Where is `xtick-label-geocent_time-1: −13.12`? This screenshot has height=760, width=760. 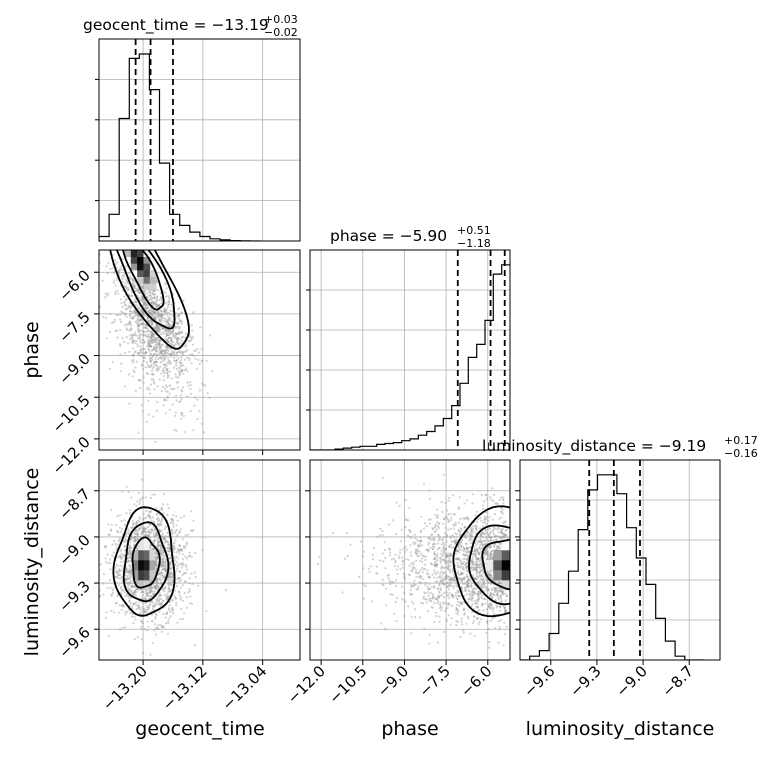 xtick-label-geocent_time-1: −13.12 is located at coordinates (185, 688).